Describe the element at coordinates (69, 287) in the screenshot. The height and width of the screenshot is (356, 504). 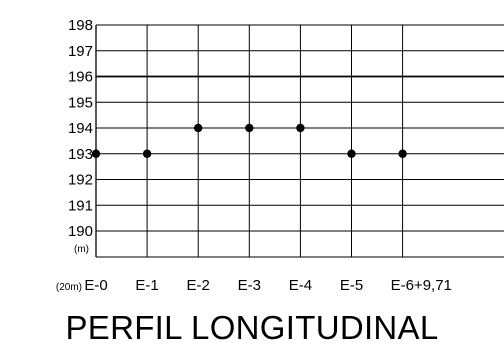
I see `x-unit-label: (20m)` at that location.